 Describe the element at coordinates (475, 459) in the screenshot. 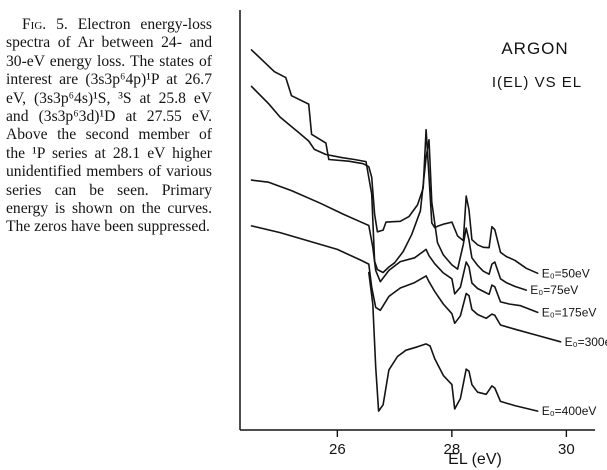

I see `x-axis-title: EL (eV)` at that location.